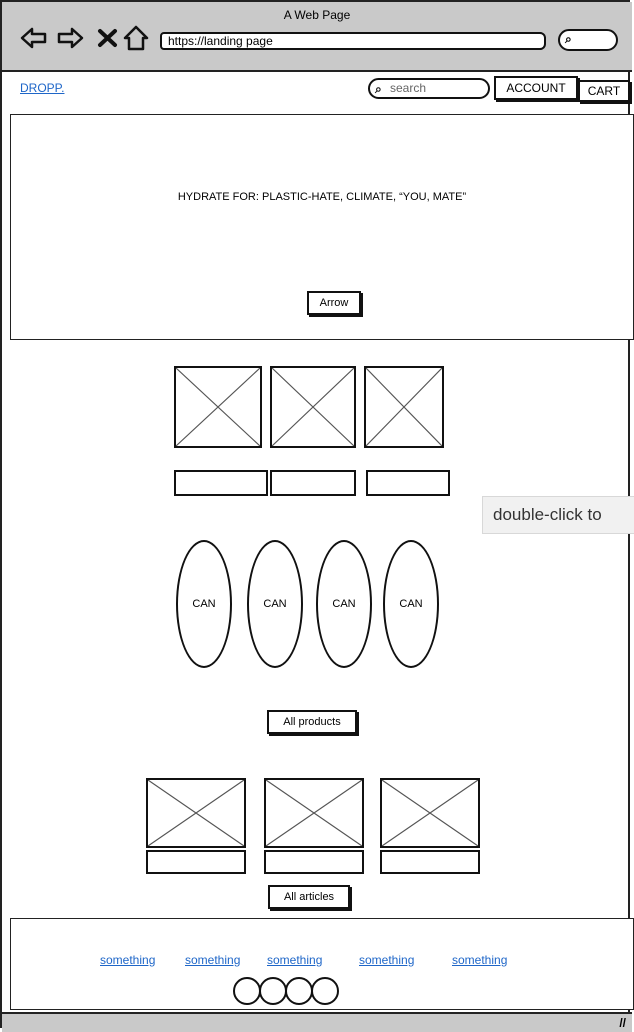  Describe the element at coordinates (317, 15) in the screenshot. I see `window-title: A Web Page` at that location.